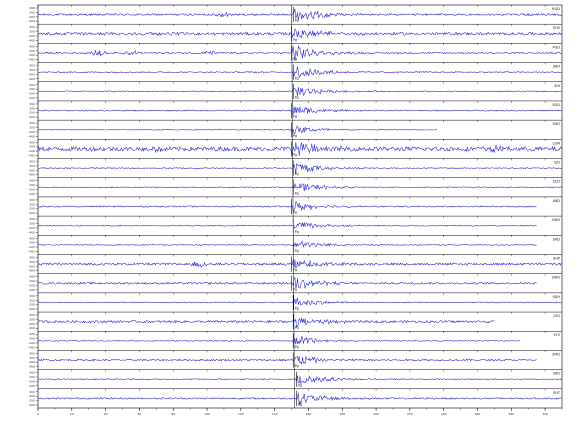 Image resolution: width=580 pixels, height=440 pixels. I want to click on station-label: JGD, so click(557, 316).